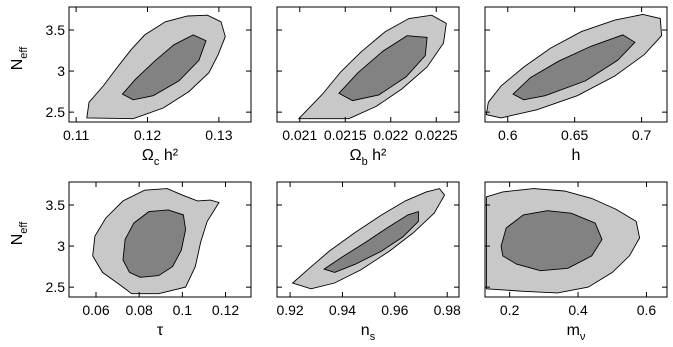 The image size is (673, 347). I want to click on contour-95-region, so click(368, 239).